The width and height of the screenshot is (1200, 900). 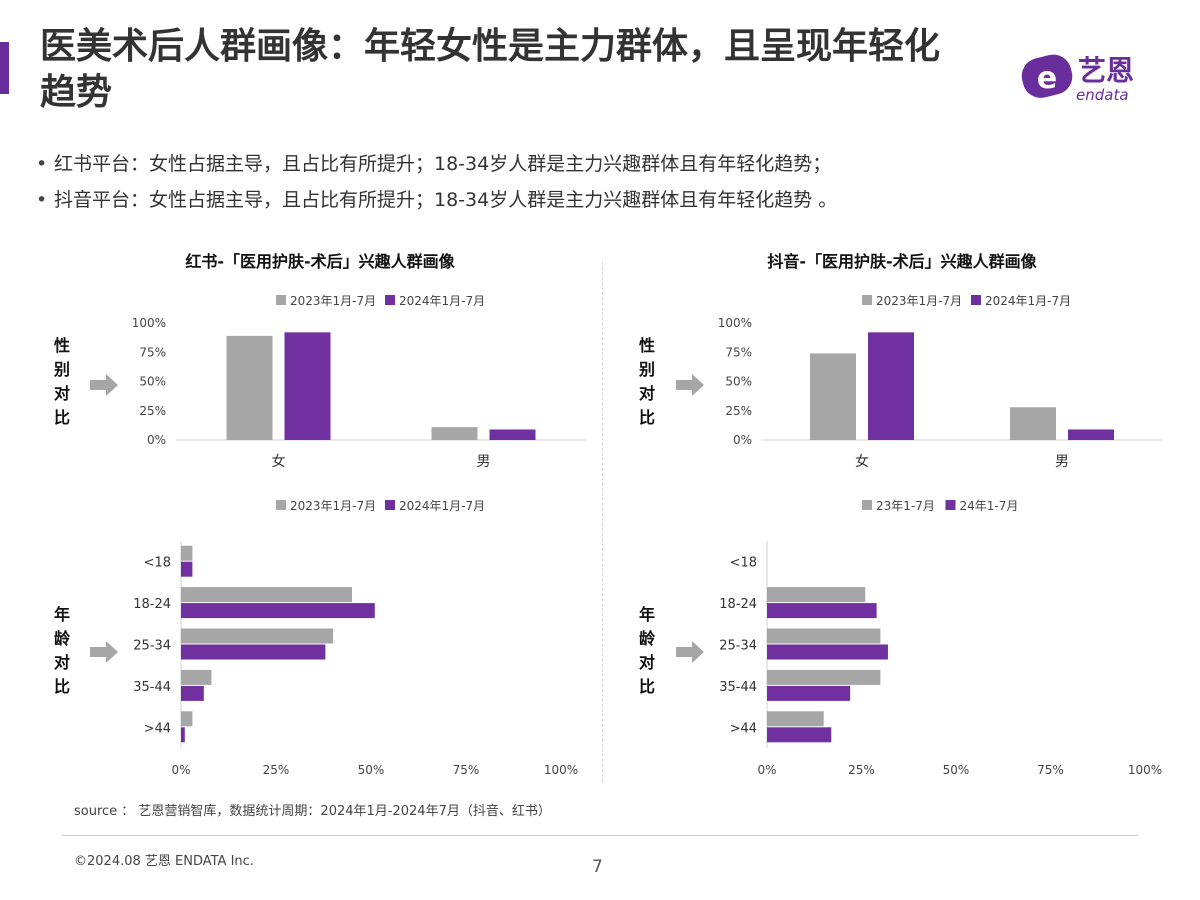 What do you see at coordinates (61, 650) in the screenshot?
I see `age-side-label-red: 年龄对比` at bounding box center [61, 650].